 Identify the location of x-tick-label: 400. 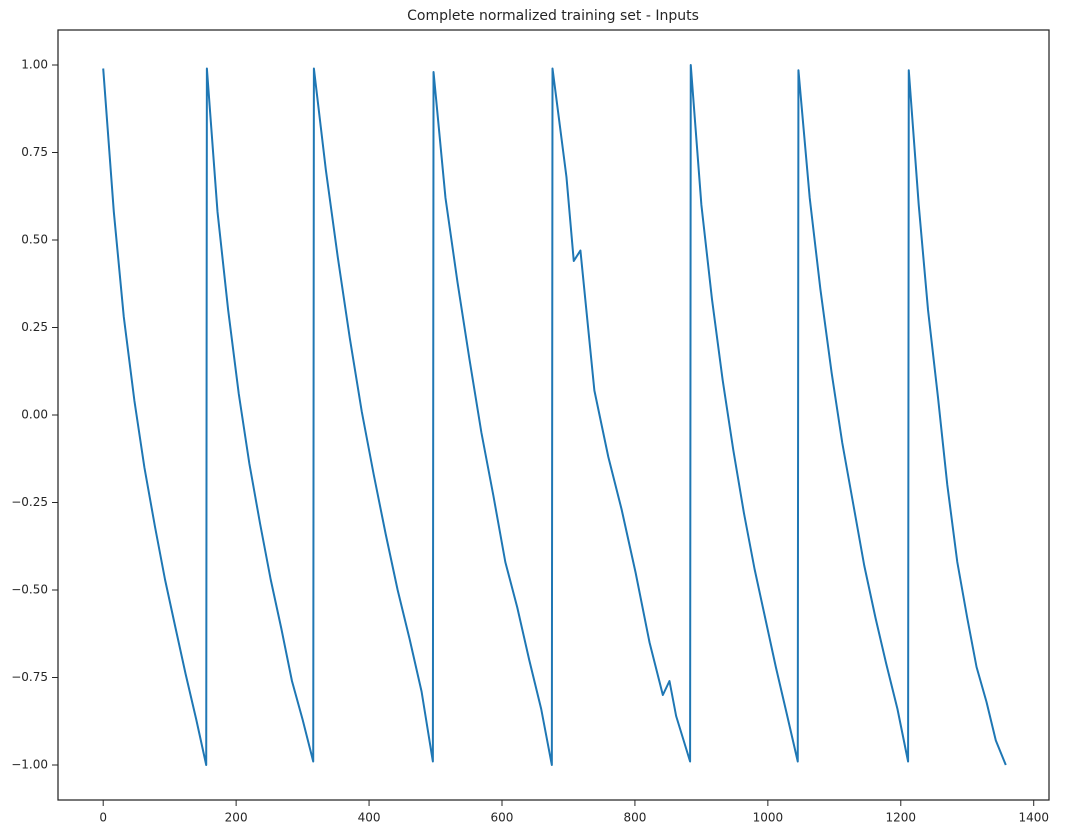
(369, 818).